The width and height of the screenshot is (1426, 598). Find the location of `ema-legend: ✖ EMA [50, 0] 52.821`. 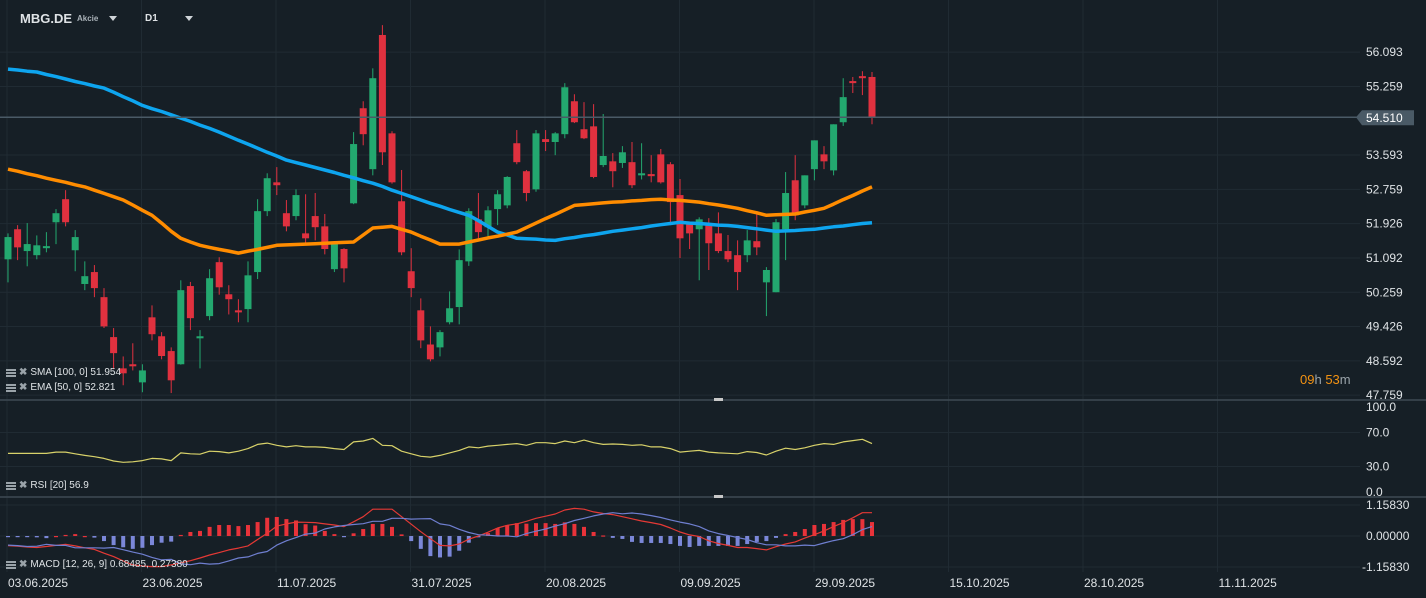

ema-legend: ✖ EMA [50, 0] 52.821 is located at coordinates (60, 387).